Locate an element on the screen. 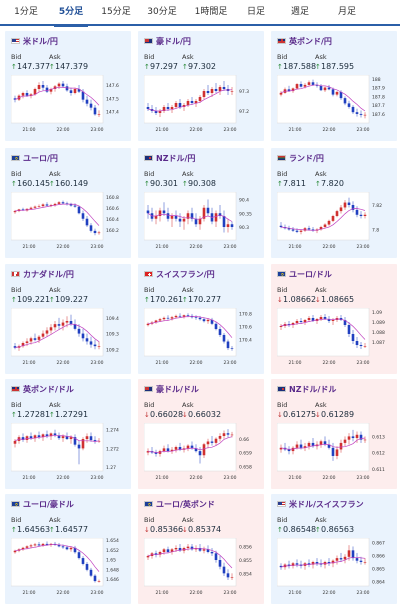 Image resolution: width=400 pixels, height=610 pixels. tab-3: 30分足 is located at coordinates (162, 12).